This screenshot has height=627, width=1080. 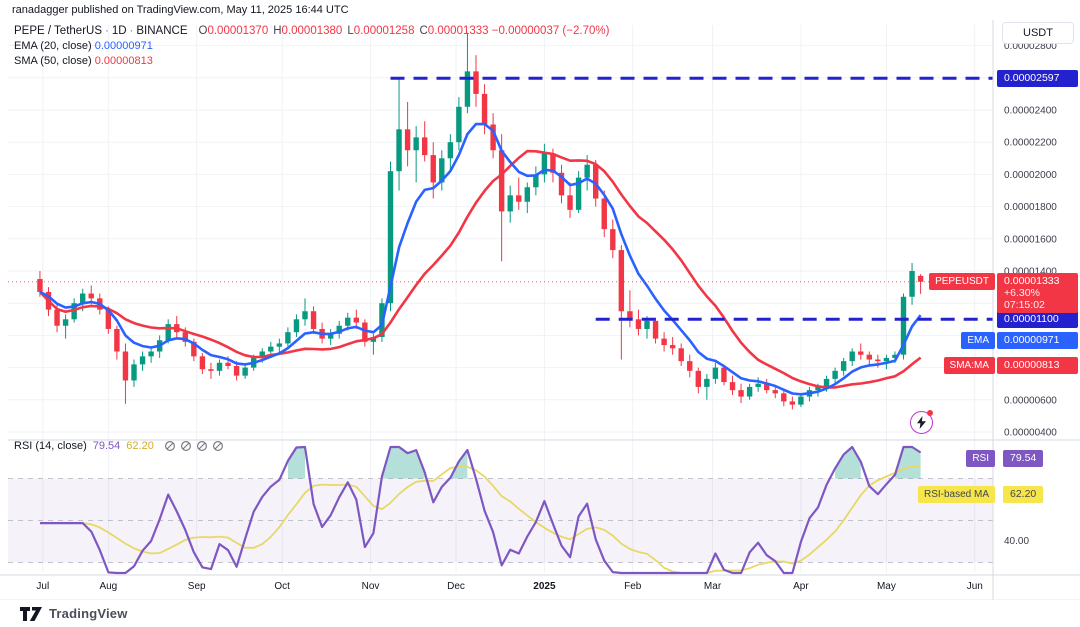 I want to click on currency-label: USDT, so click(x=1038, y=33).